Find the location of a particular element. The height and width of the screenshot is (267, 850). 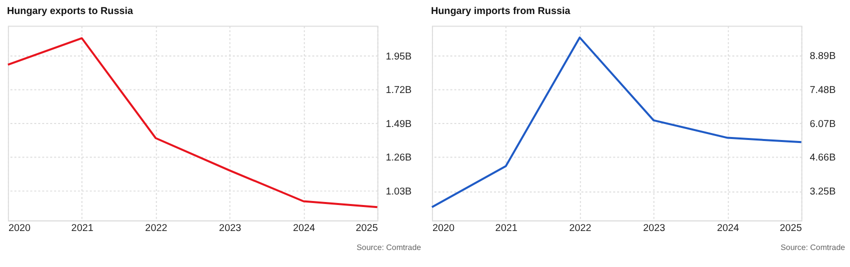

y-tick-label: 1.03B is located at coordinates (399, 192).